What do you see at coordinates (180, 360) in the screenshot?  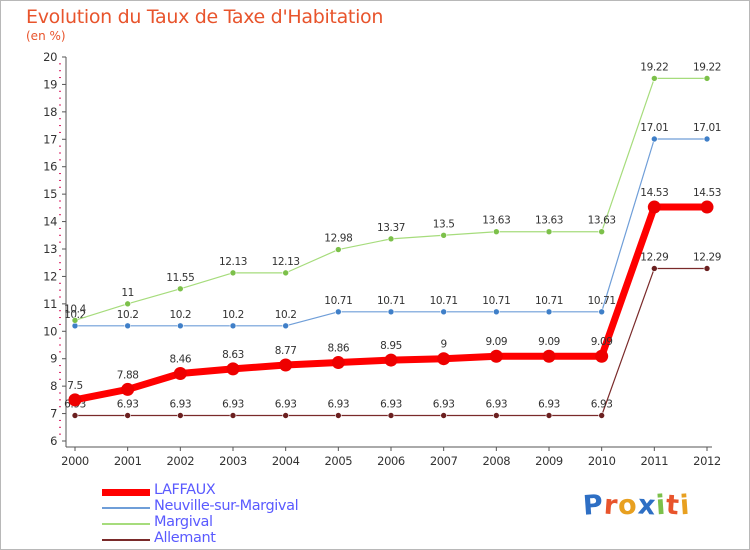 I see `data-label: 8.46` at bounding box center [180, 360].